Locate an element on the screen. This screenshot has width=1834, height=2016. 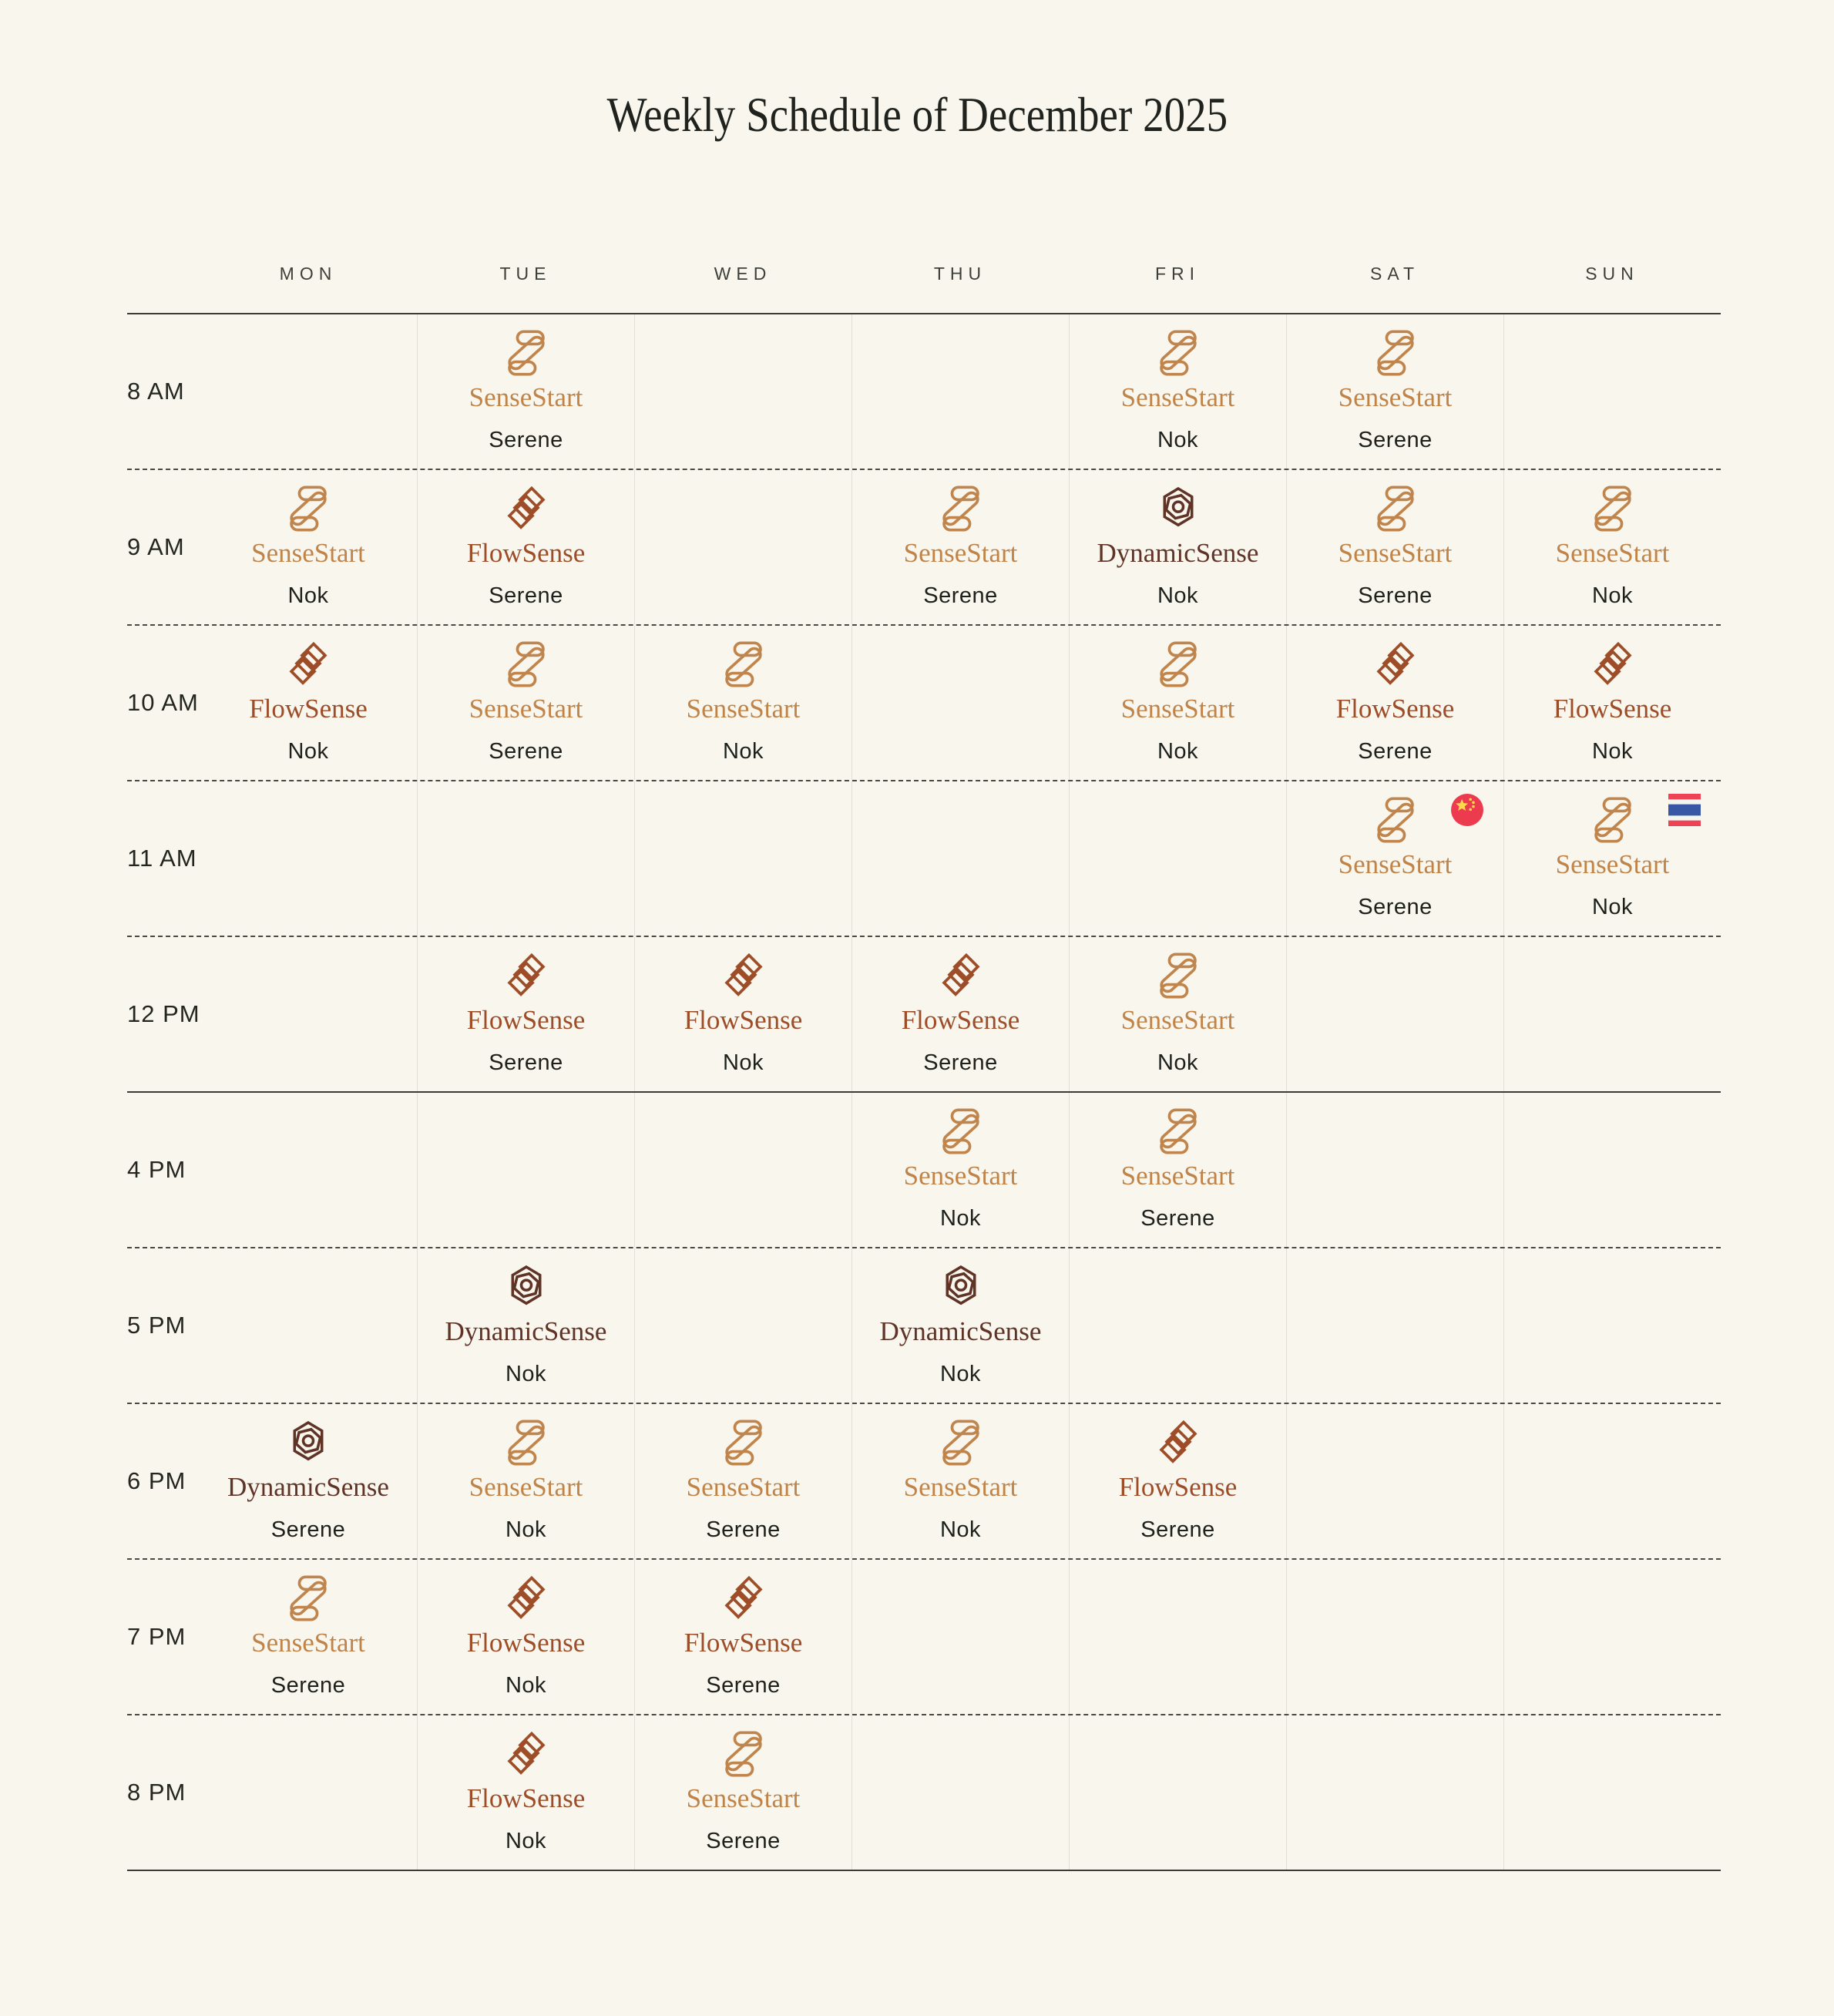
empty-cell-sun-12pm is located at coordinates (1612, 1014).